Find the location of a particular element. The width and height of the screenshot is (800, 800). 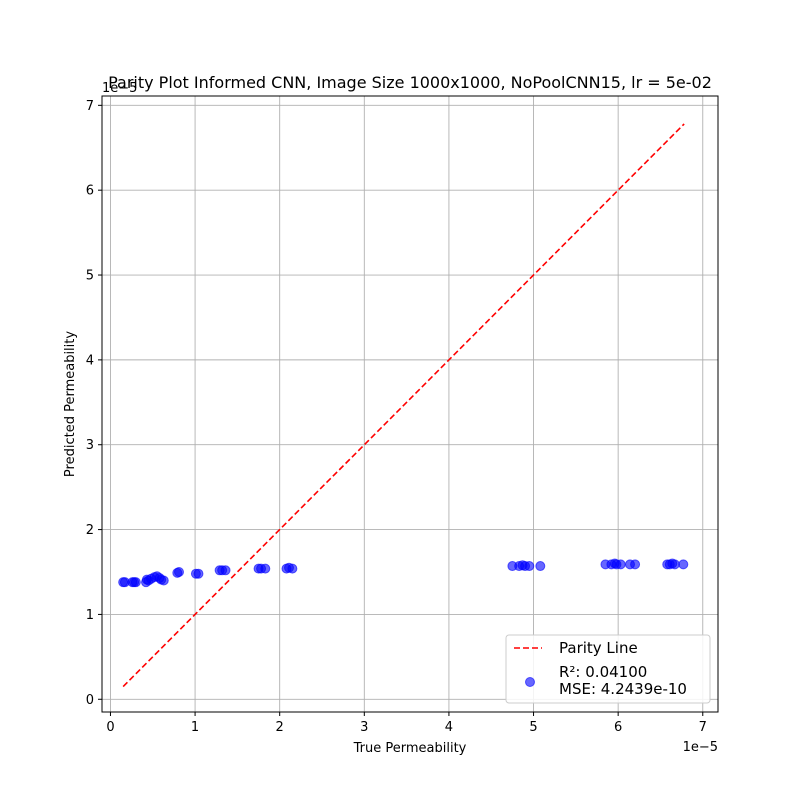

x-tick-label: 1 is located at coordinates (195, 727).